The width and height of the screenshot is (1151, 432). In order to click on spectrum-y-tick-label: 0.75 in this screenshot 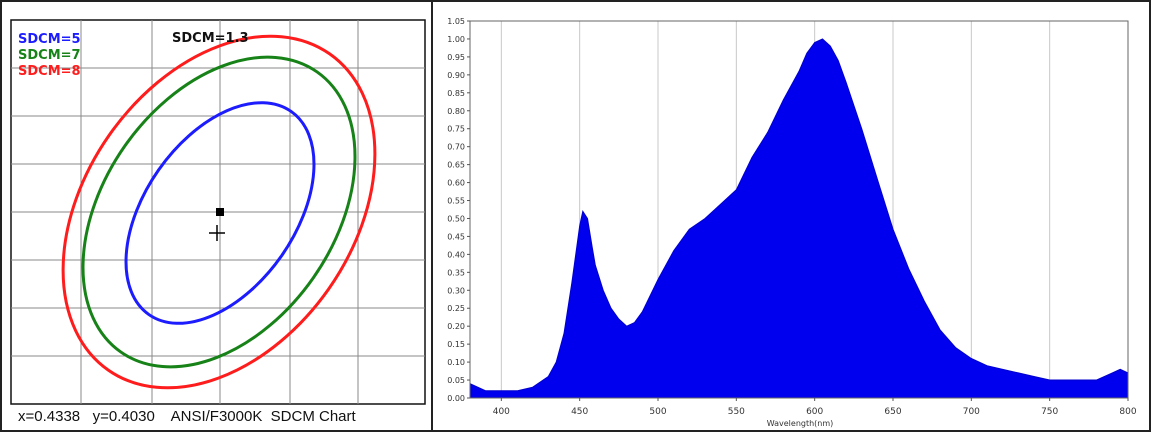, I will do `click(456, 129)`.